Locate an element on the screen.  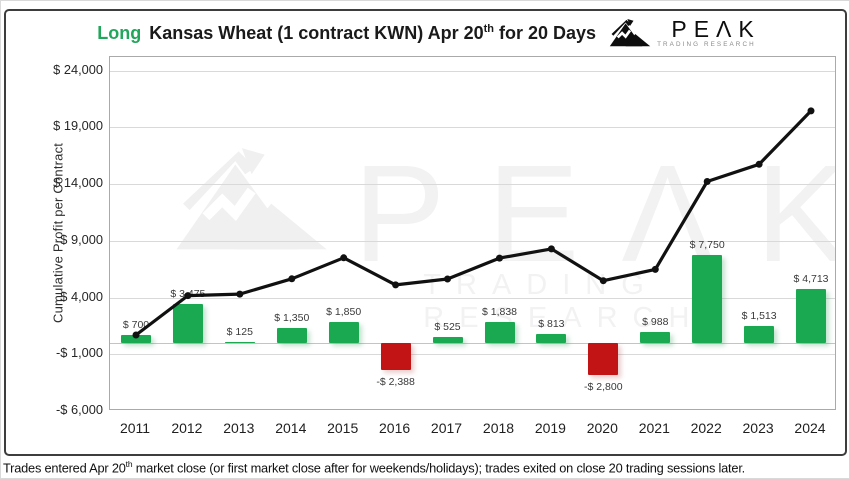
bar-value-label: $ 7,750 is located at coordinates (707, 245).